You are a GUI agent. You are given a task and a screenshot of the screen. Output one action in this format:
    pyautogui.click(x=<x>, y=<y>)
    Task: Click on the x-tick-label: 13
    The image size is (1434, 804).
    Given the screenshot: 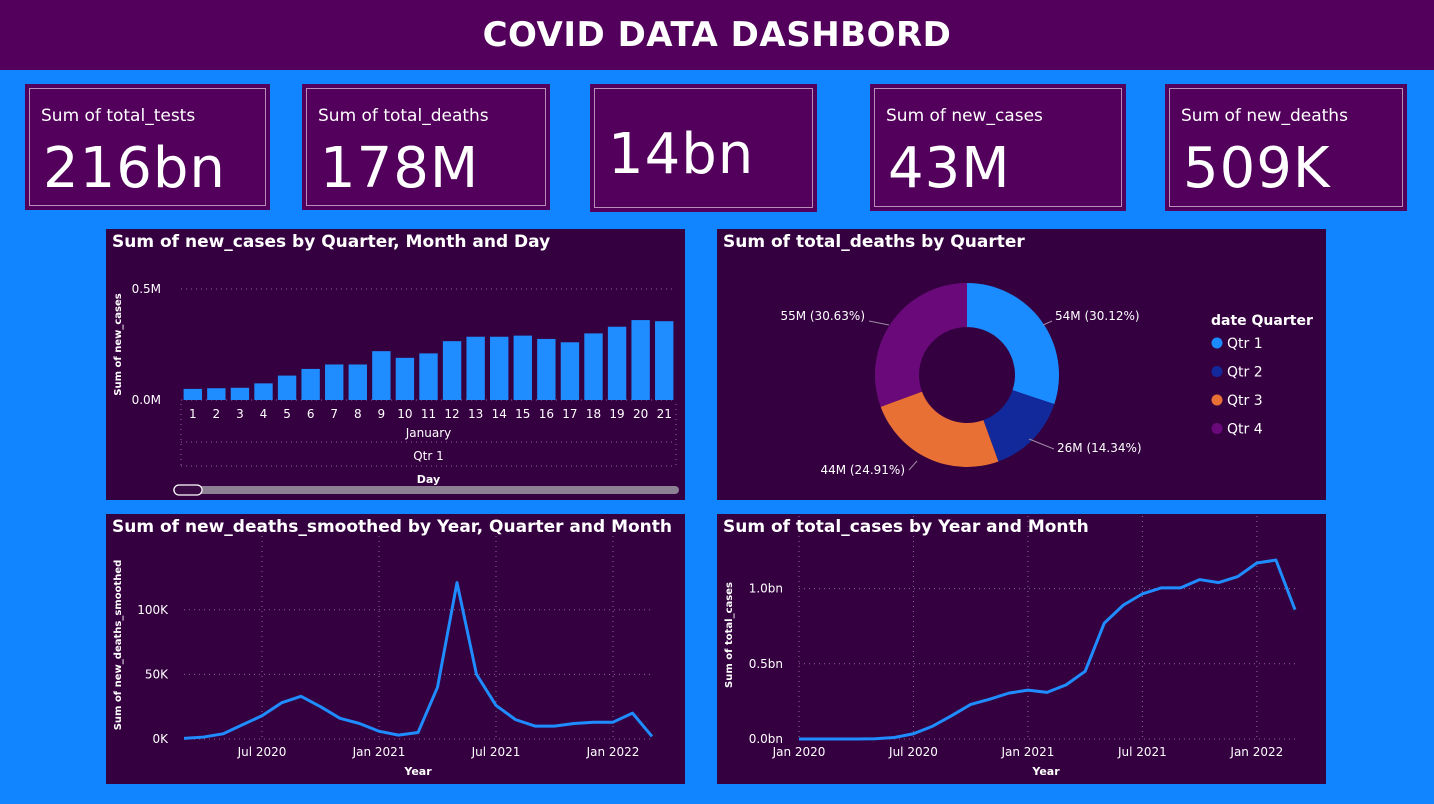 What is the action you would take?
    pyautogui.click(x=475, y=414)
    